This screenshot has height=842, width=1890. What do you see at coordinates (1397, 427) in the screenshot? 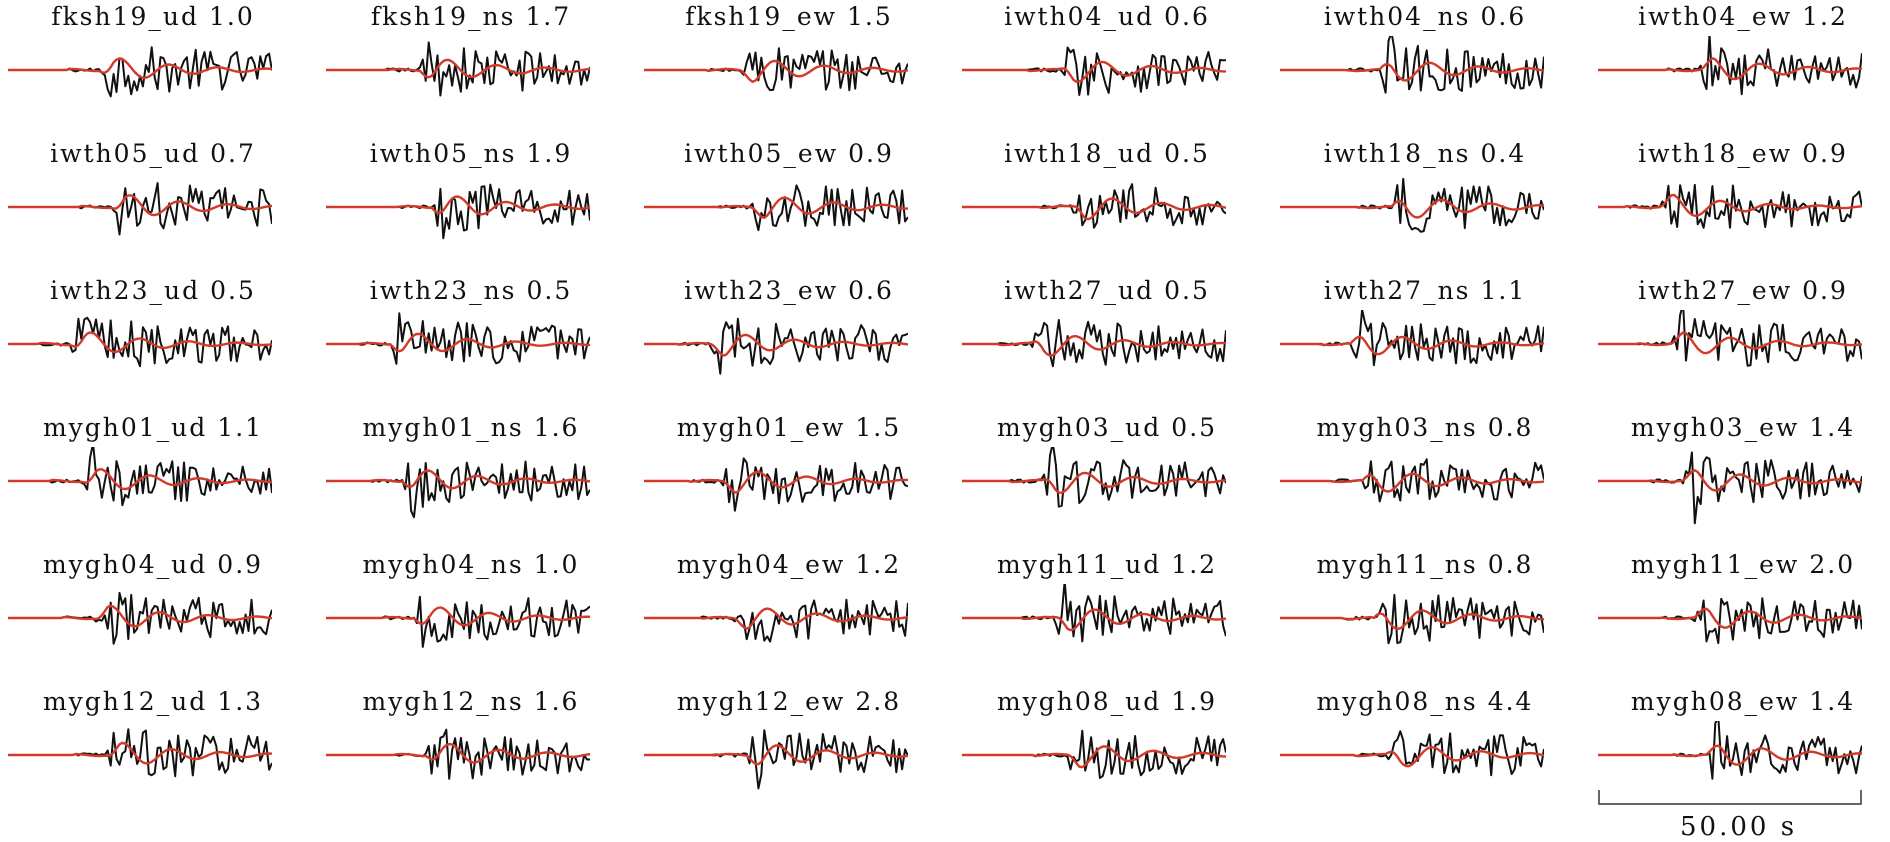
I see `station-label: mygh03_ns` at bounding box center [1397, 427].